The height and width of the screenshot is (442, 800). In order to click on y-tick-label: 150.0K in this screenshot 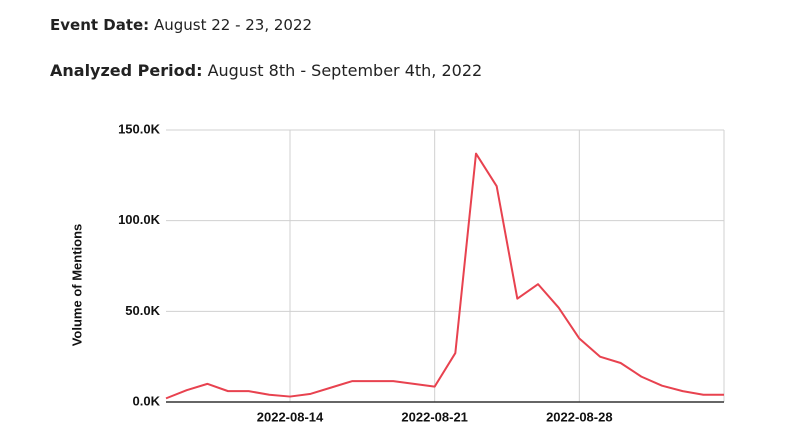, I will do `click(139, 128)`.